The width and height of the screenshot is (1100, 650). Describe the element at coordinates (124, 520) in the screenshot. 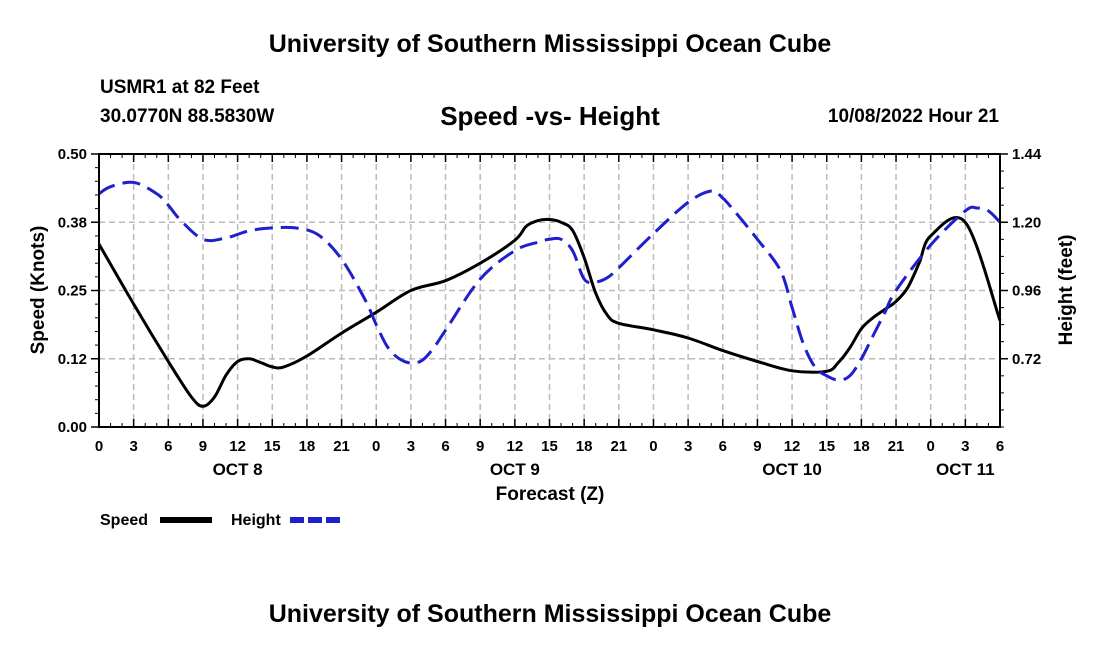

I see `legend-speed-label: Speed` at that location.